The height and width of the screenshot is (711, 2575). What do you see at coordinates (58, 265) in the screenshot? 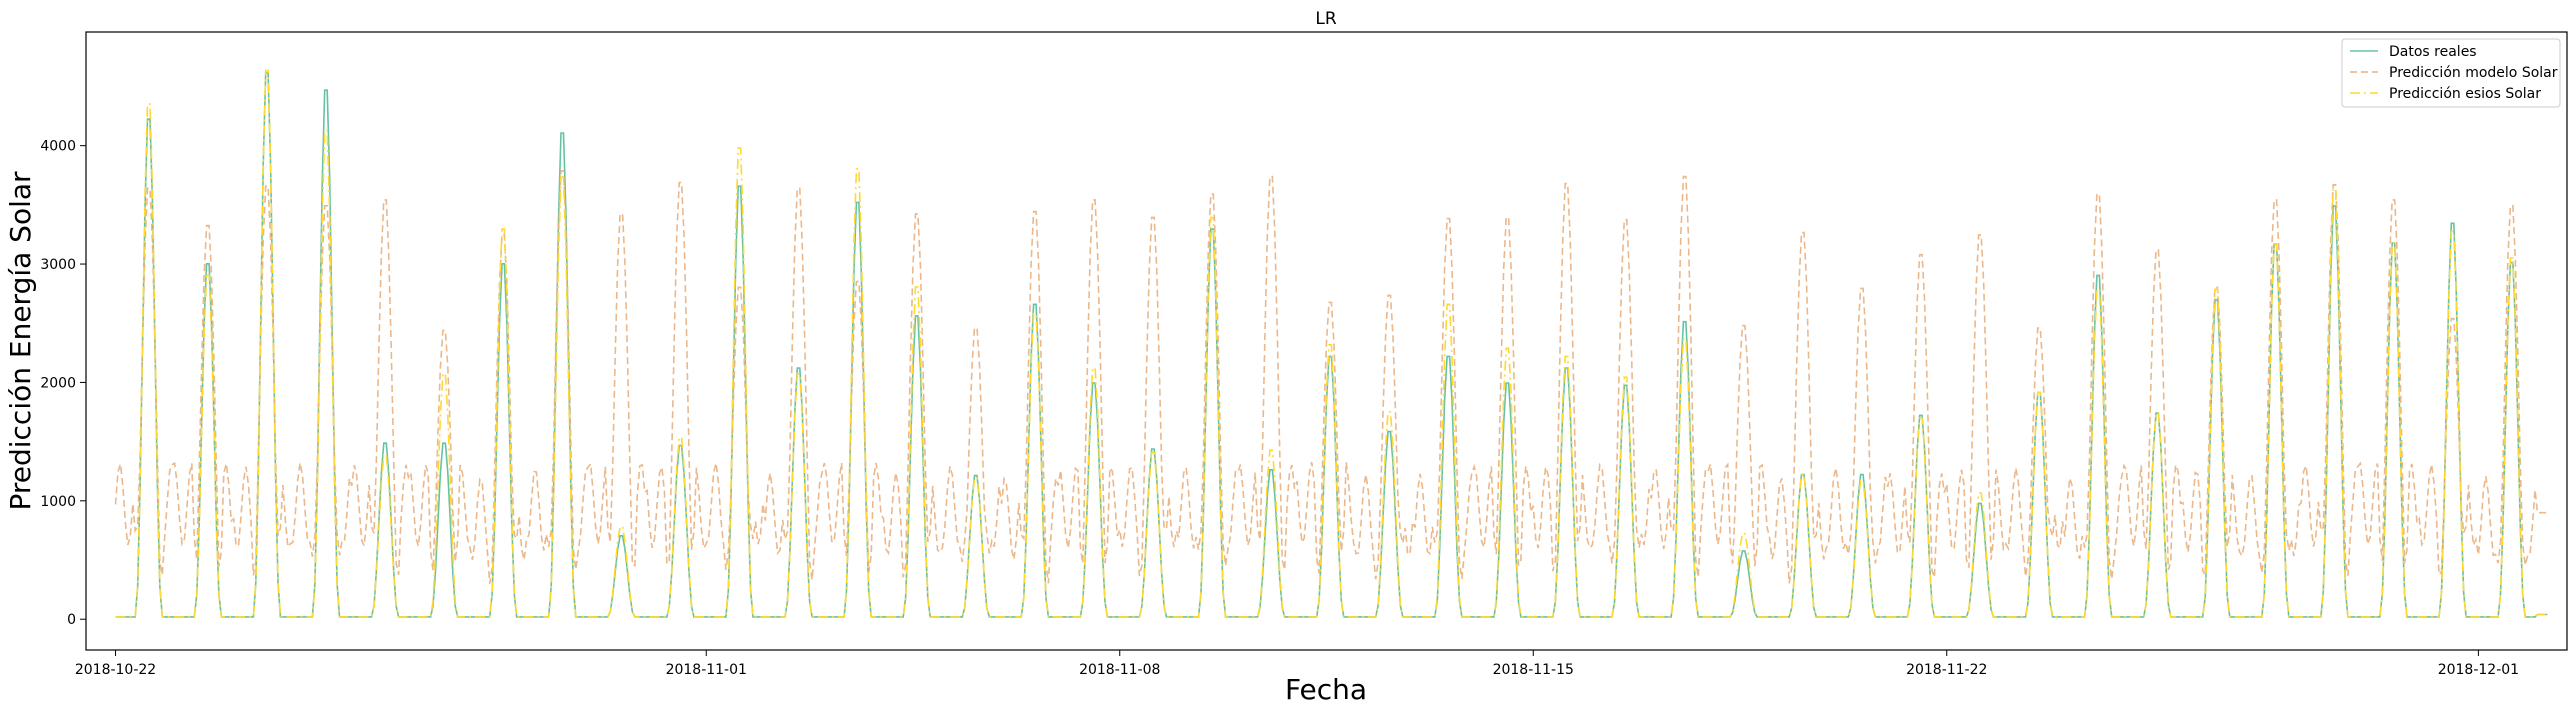
I see `y-tick-label: 3000` at bounding box center [58, 265].